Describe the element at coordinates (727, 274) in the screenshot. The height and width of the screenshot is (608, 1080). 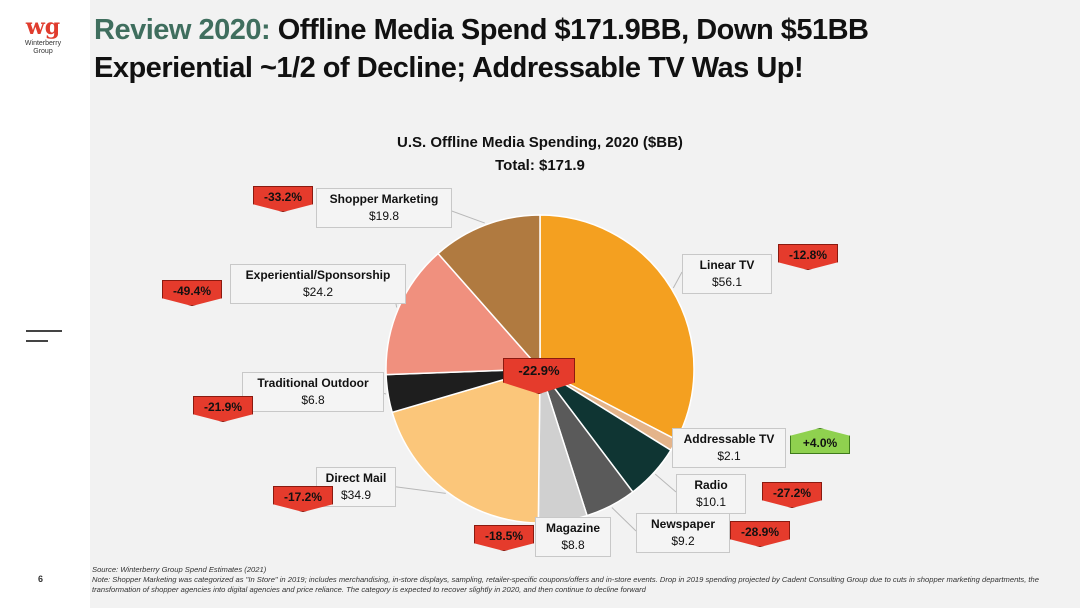
I see `label-linear-tv: Linear TV $56.1` at that location.